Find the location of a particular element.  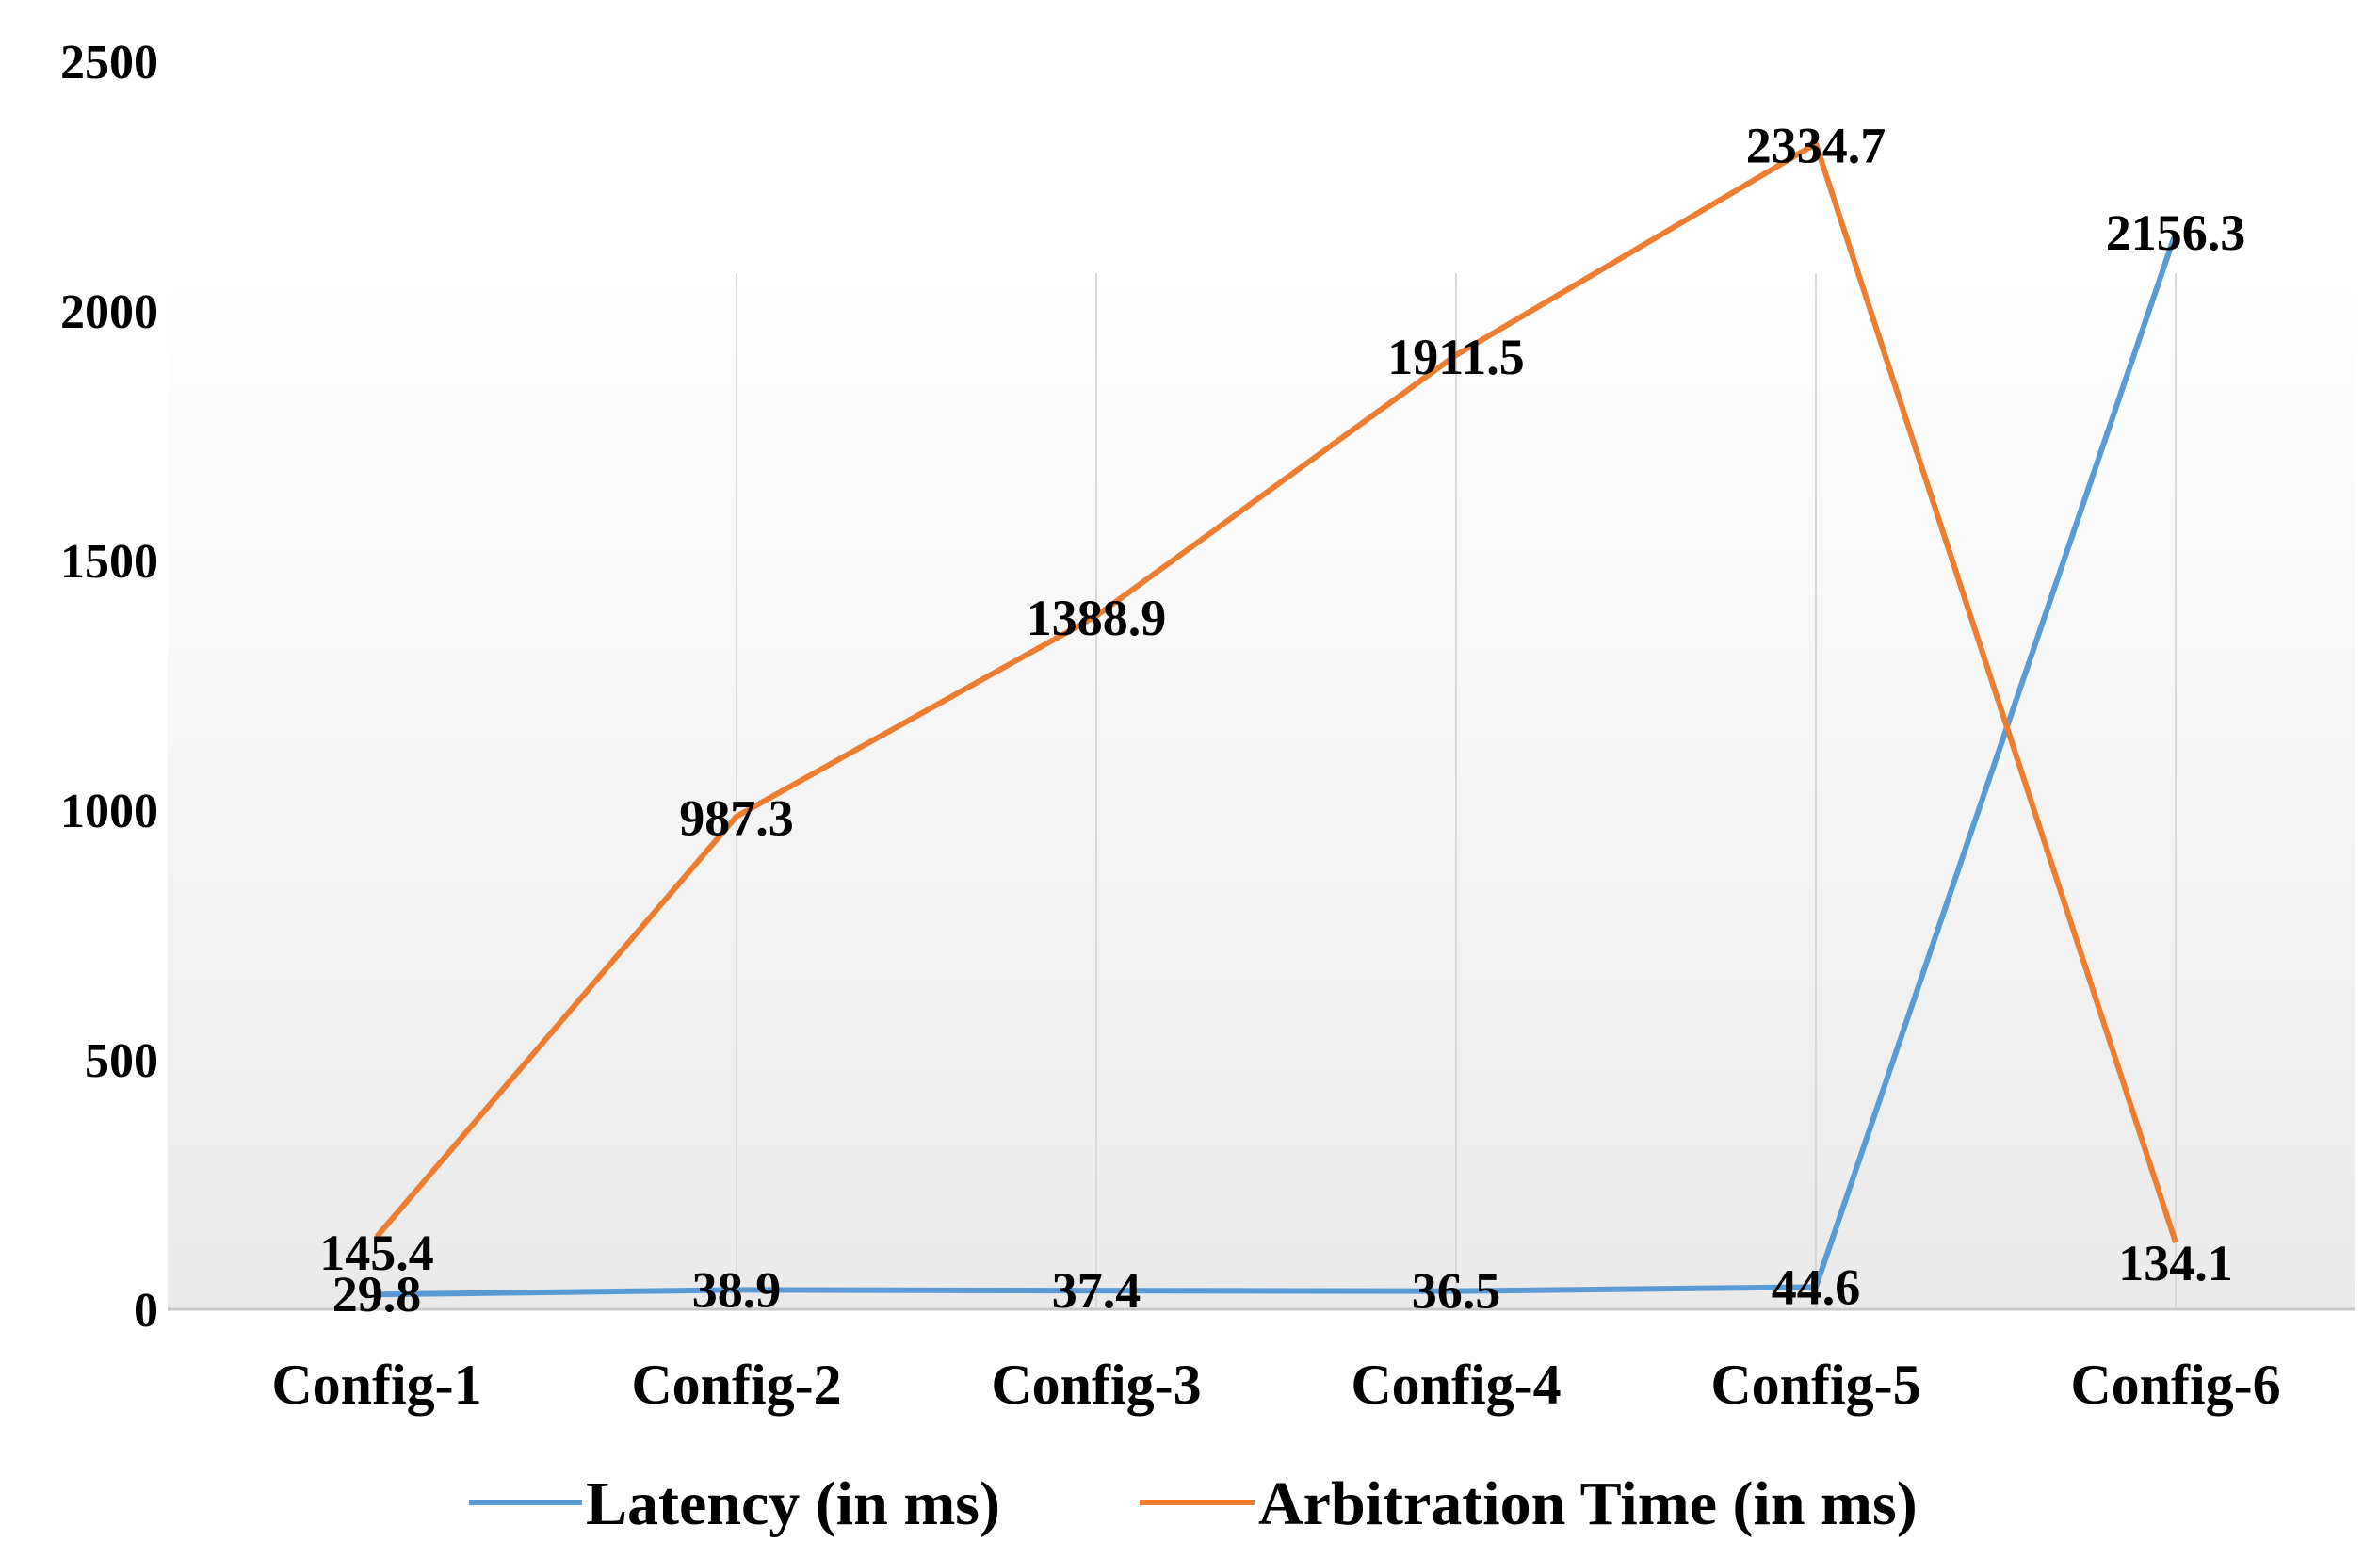

y-tick-label: 2500 is located at coordinates (109, 62).